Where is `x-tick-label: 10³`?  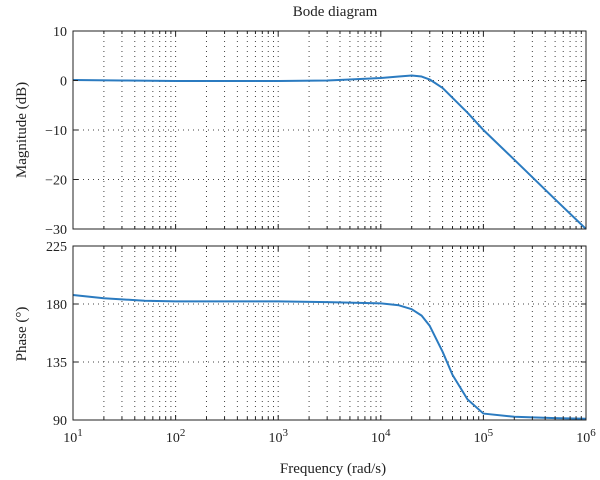
x-tick-label: 10³ is located at coordinates (278, 436).